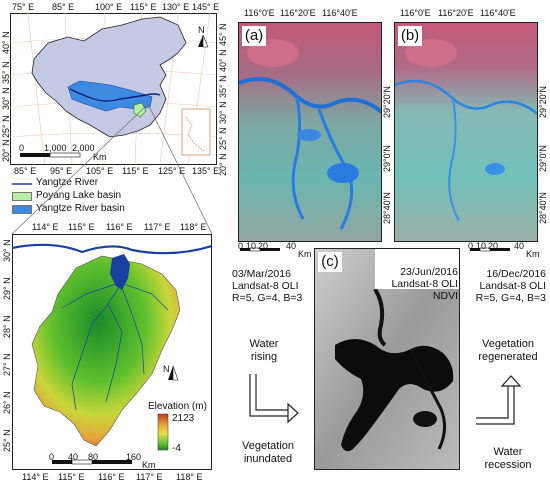 This screenshot has height=485, width=550. What do you see at coordinates (134, 457) in the screenshot?
I see `scale-label: 160` at bounding box center [134, 457].